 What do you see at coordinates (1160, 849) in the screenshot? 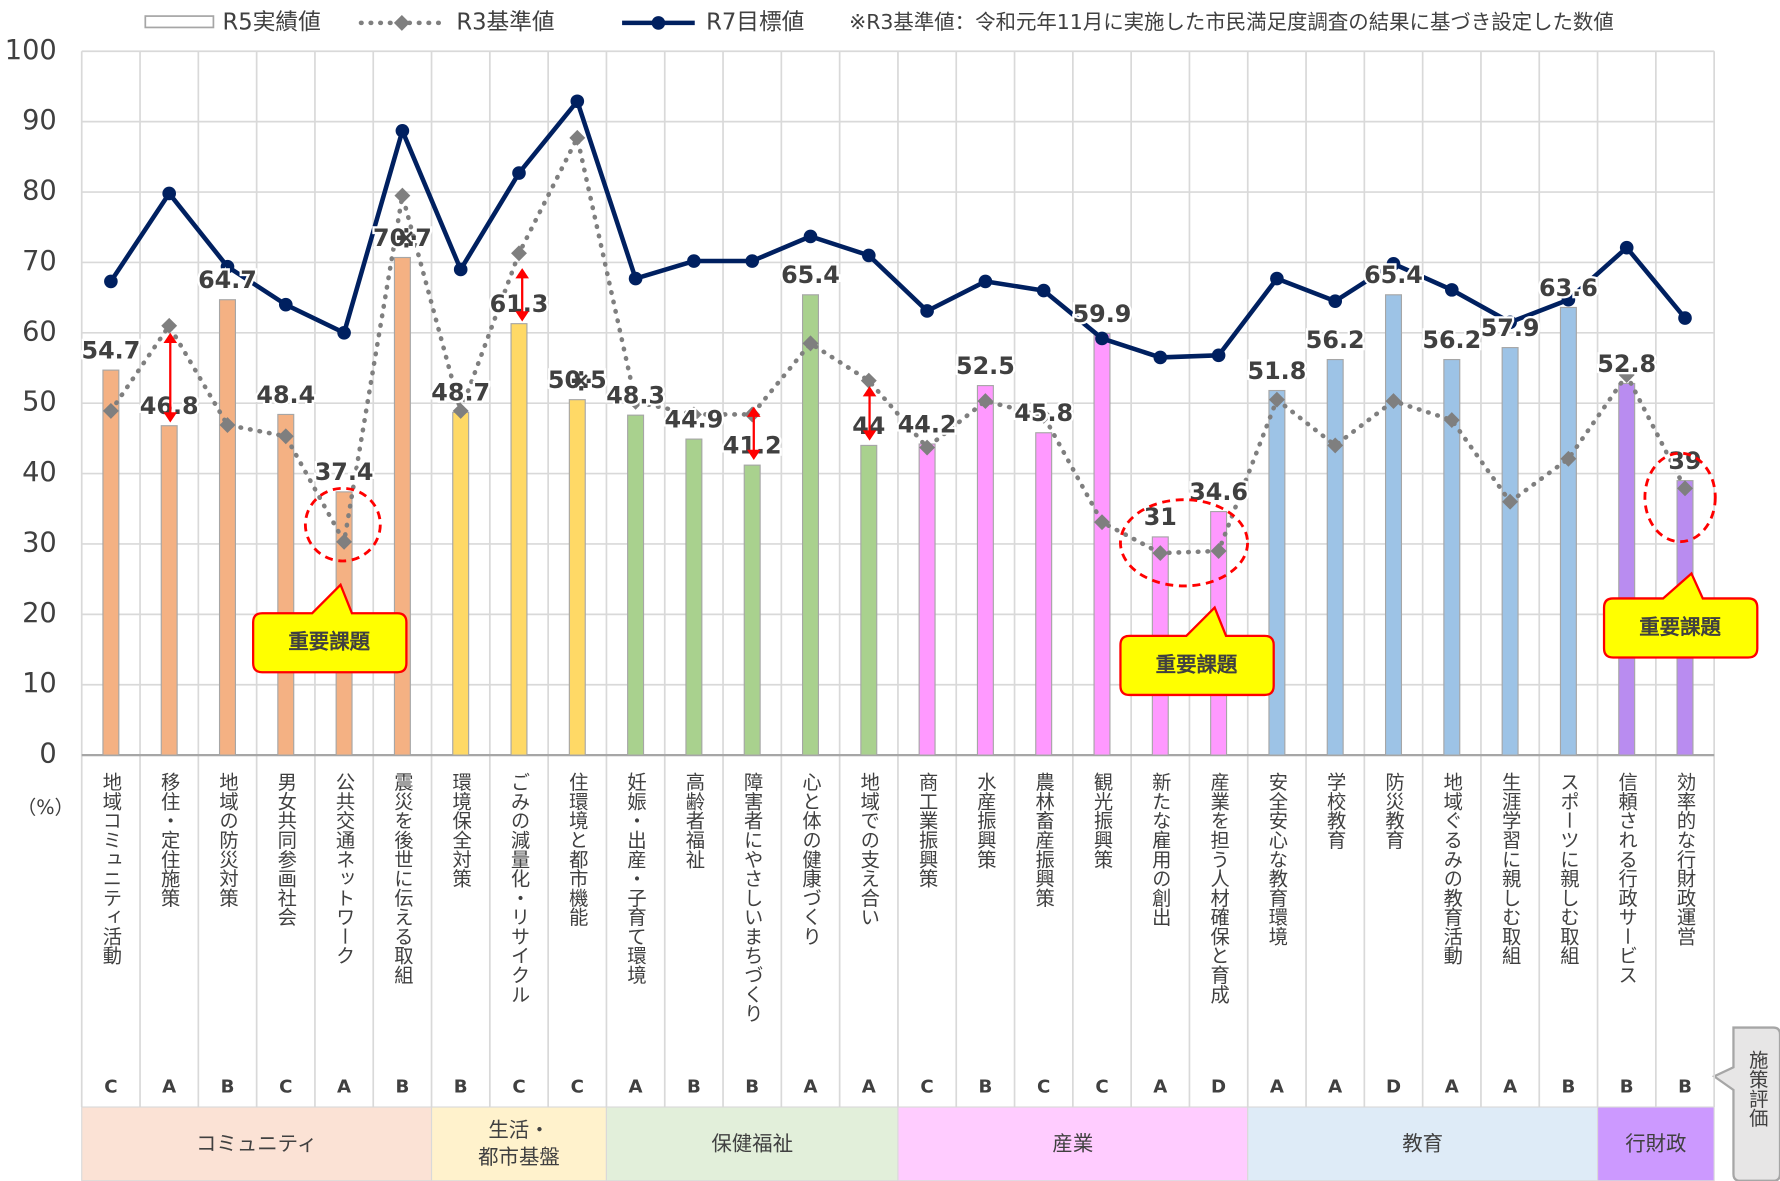
I see `category-label: 新たな雇用の創出` at bounding box center [1160, 849].